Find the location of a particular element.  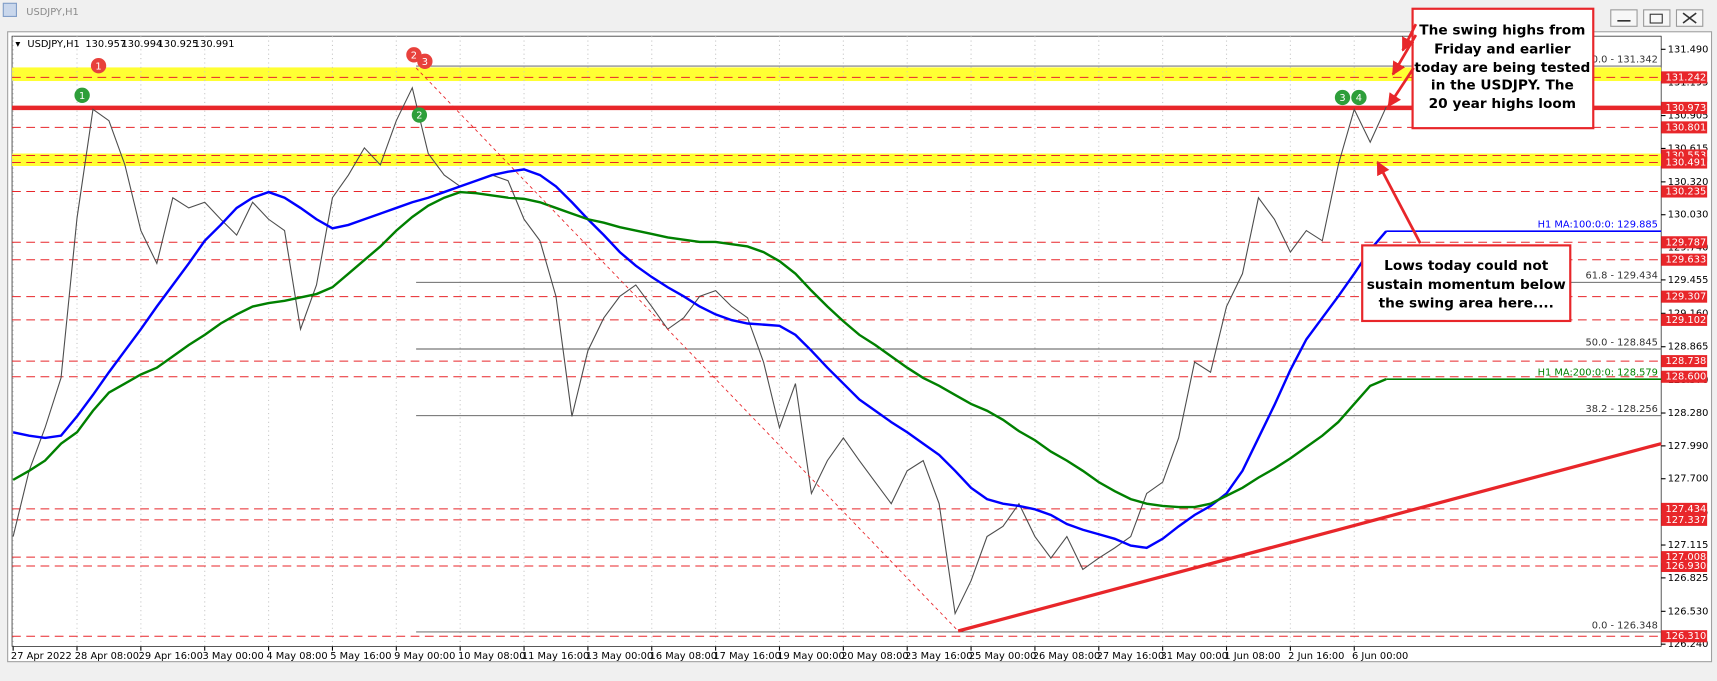

x-tick-label: 23 May 16:00 is located at coordinates (939, 656).